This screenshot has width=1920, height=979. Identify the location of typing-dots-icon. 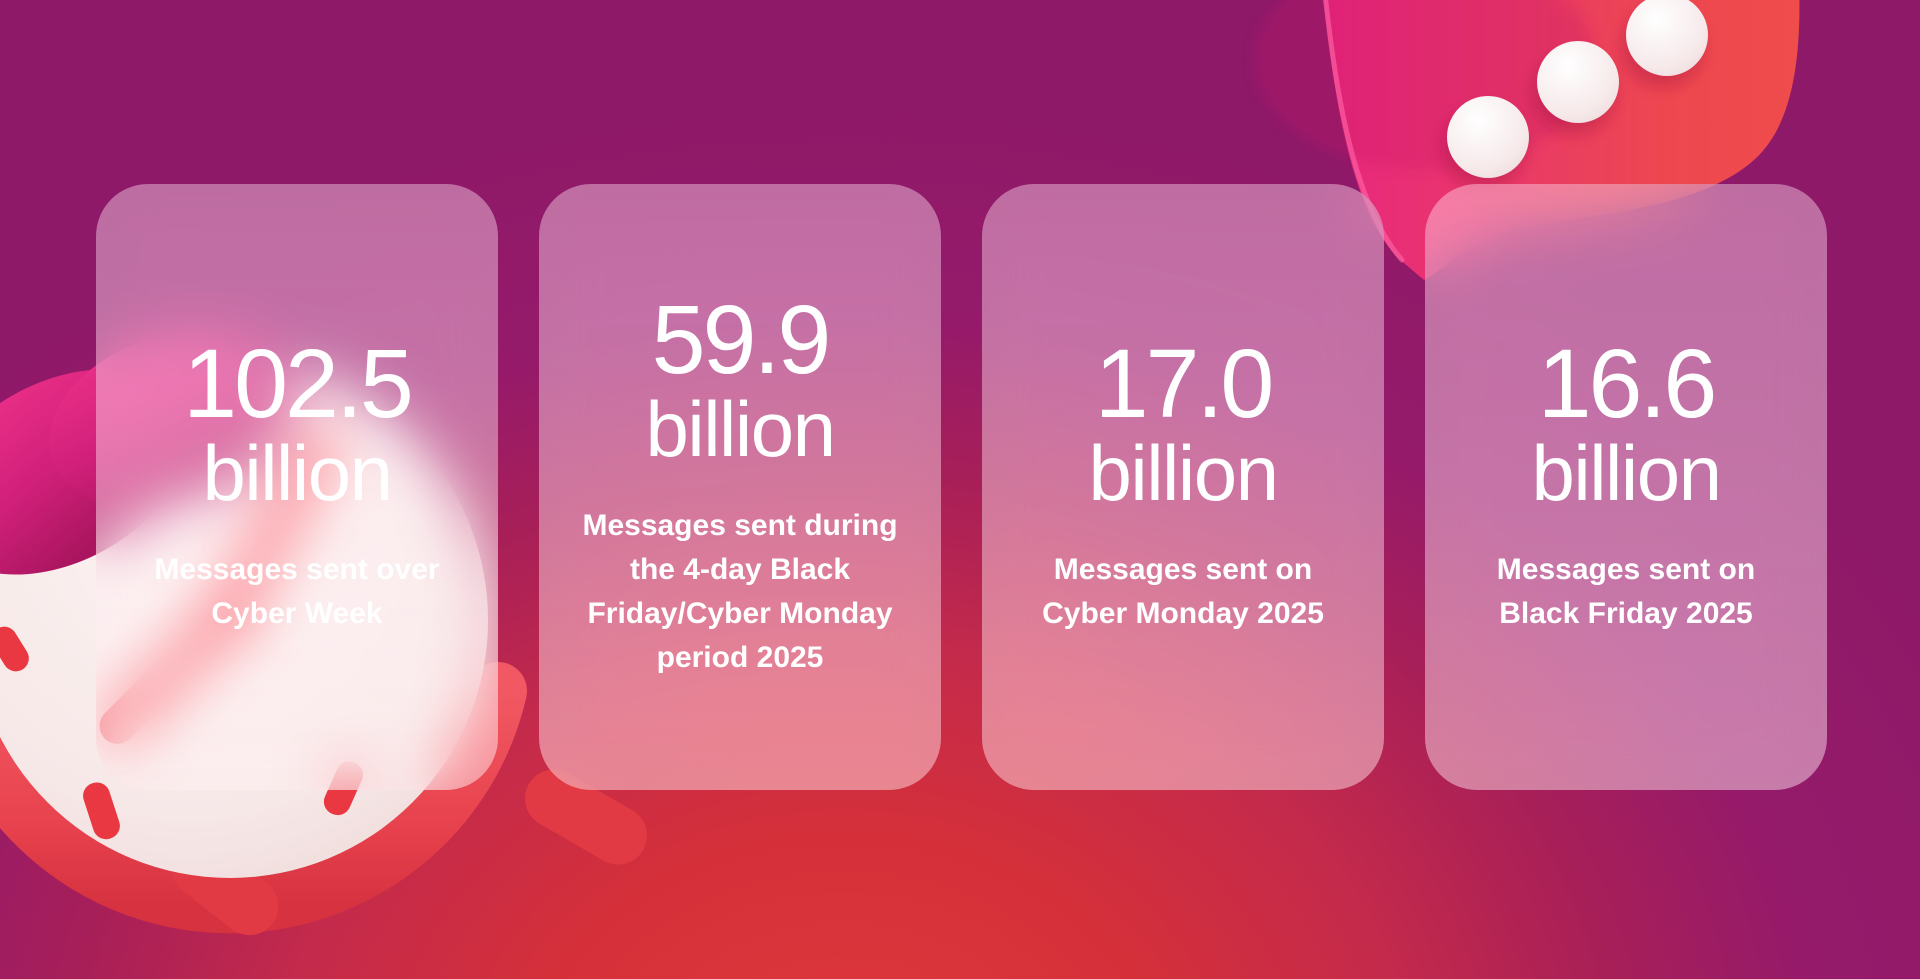
(1575, 95).